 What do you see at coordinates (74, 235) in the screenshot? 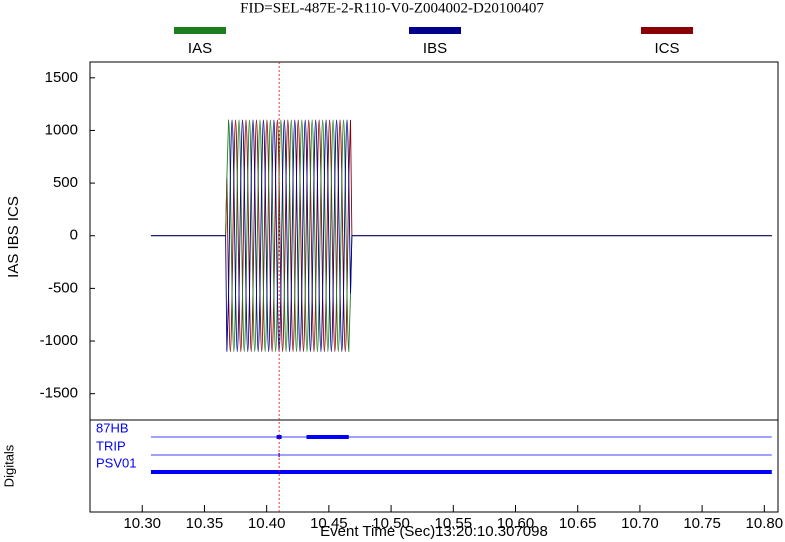
I see `y-tick-label: 0` at bounding box center [74, 235].